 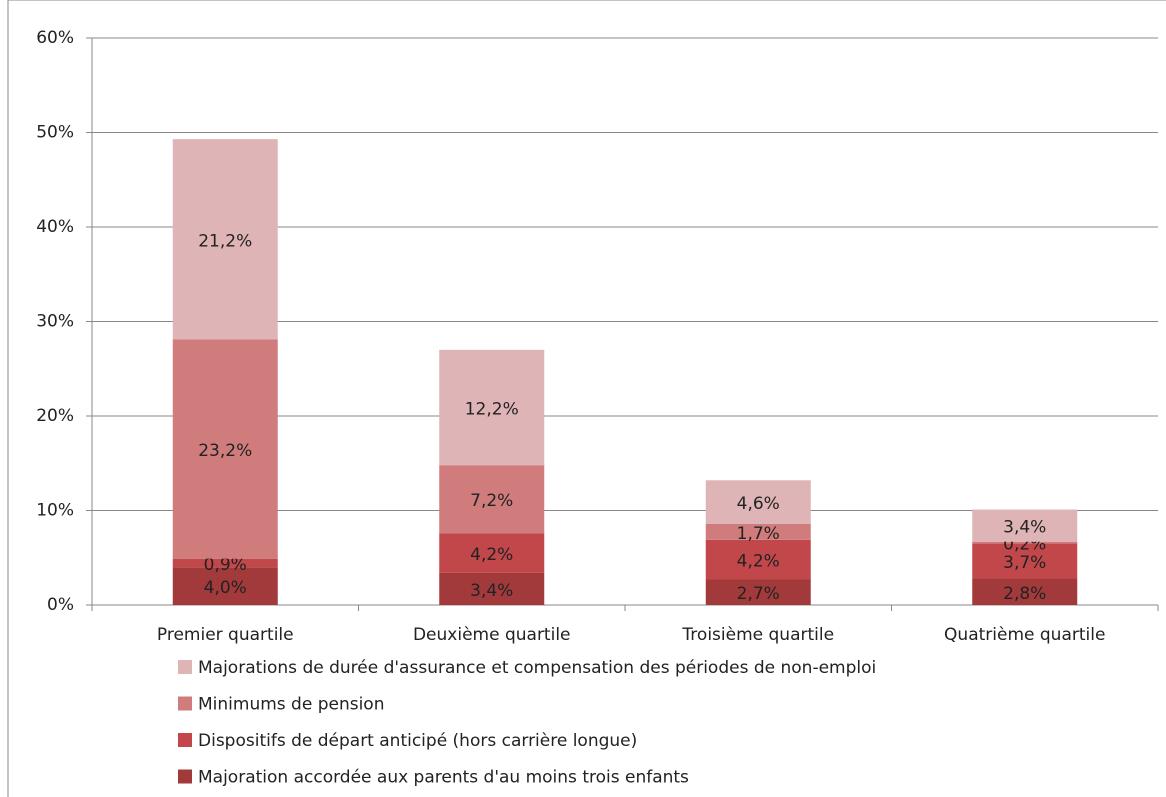 I want to click on data-label: 0,9%, so click(x=225, y=565).